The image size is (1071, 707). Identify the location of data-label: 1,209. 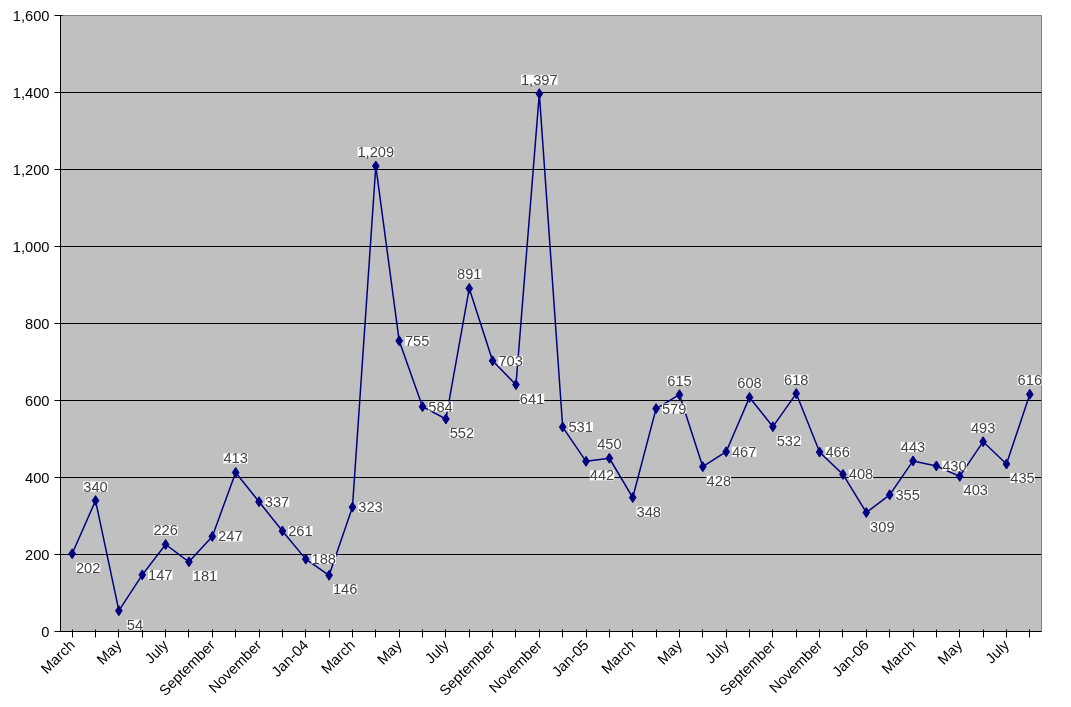
(376, 152).